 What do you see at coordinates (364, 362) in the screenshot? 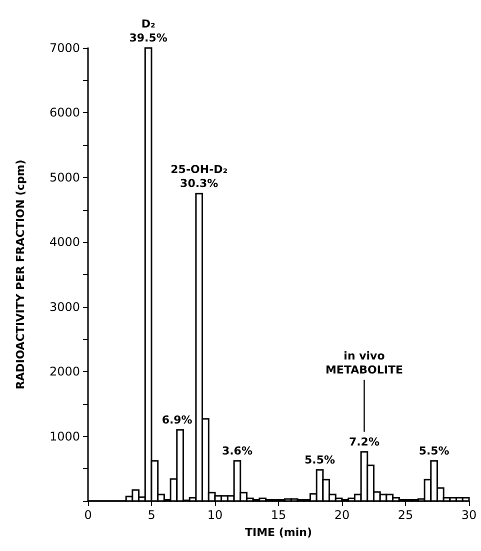
I see `annotation: in vivo METABOLITE` at bounding box center [364, 362].